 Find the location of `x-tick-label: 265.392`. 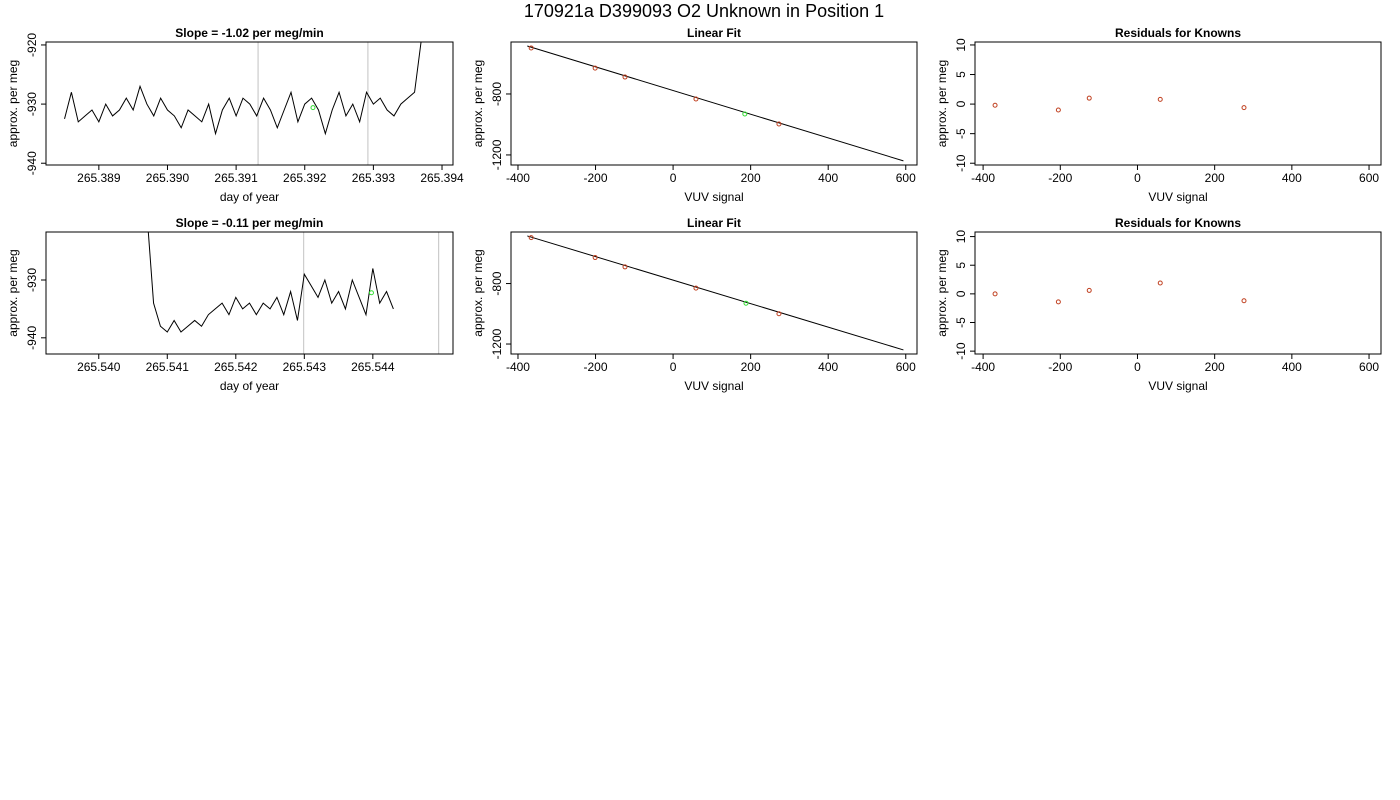

x-tick-label: 265.392 is located at coordinates (305, 178).